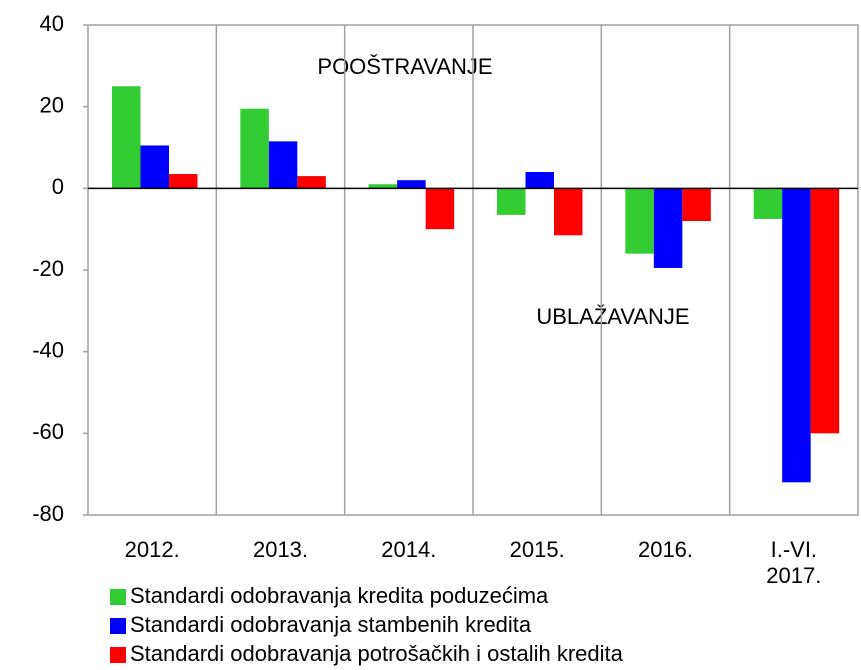 The image size is (861, 670). Describe the element at coordinates (339, 595) in the screenshot. I see `legend-label: Standardi odobravanja kredita poduzećima` at that location.